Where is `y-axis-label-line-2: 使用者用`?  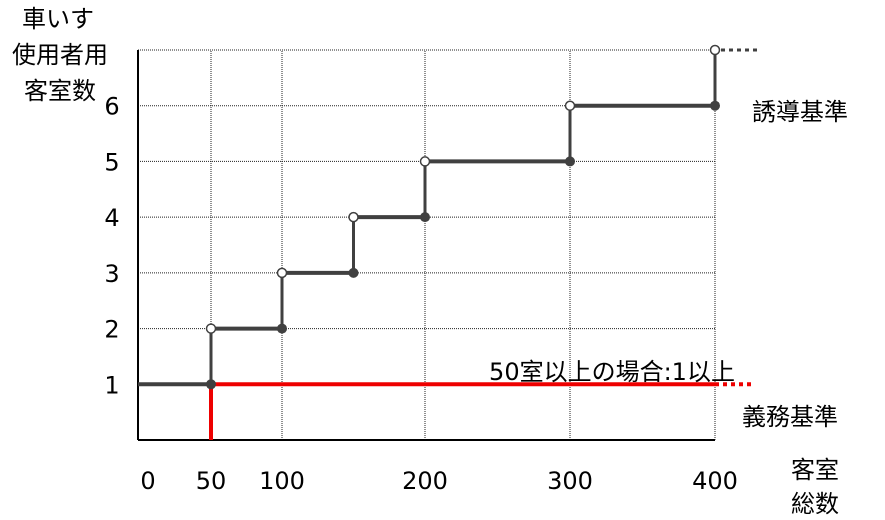 y-axis-label-line-2: 使用者用 is located at coordinates (60, 55).